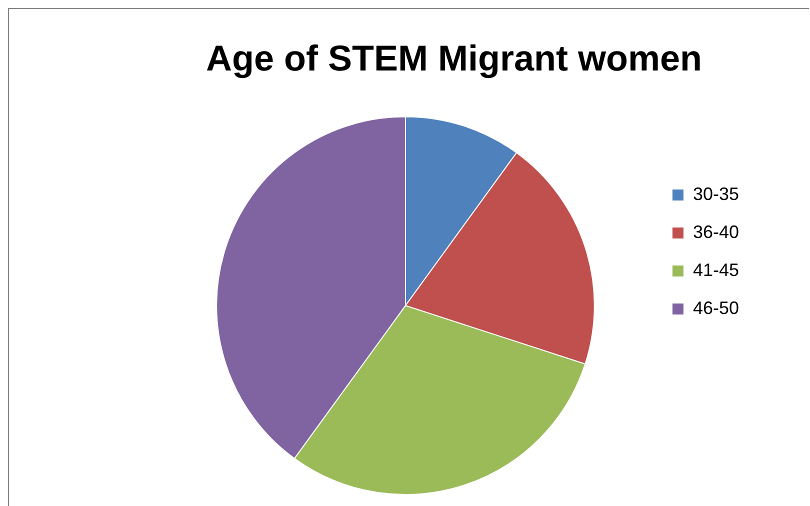 The width and height of the screenshot is (810, 506). What do you see at coordinates (454, 58) in the screenshot?
I see `chart-title: Age of STEM Migrant women` at bounding box center [454, 58].